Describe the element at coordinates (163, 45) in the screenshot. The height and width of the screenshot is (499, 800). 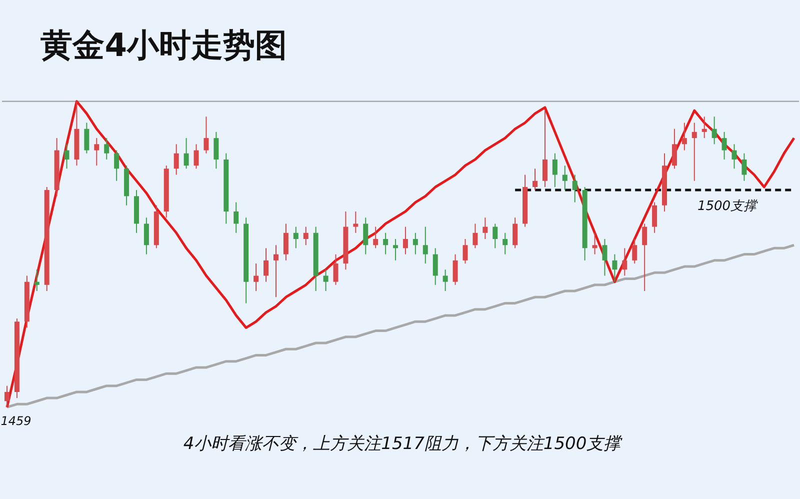
I see `chart-title: 黄金4小时走势图` at that location.